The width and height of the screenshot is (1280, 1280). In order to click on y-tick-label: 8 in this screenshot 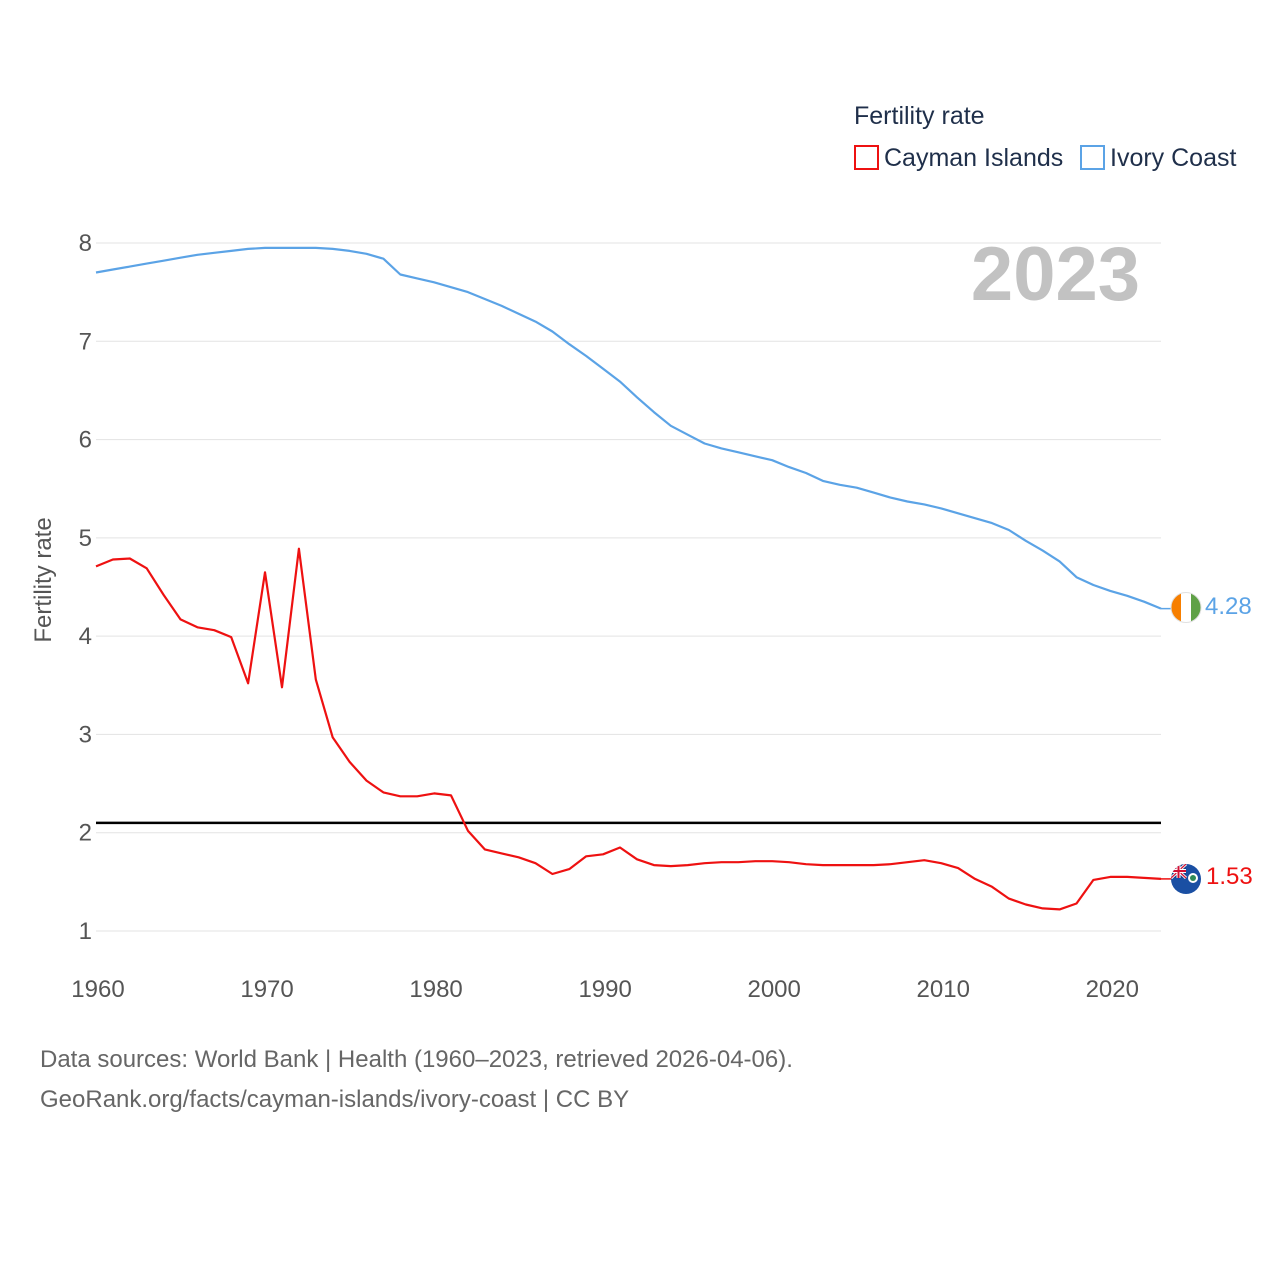, I will do `click(85, 243)`.